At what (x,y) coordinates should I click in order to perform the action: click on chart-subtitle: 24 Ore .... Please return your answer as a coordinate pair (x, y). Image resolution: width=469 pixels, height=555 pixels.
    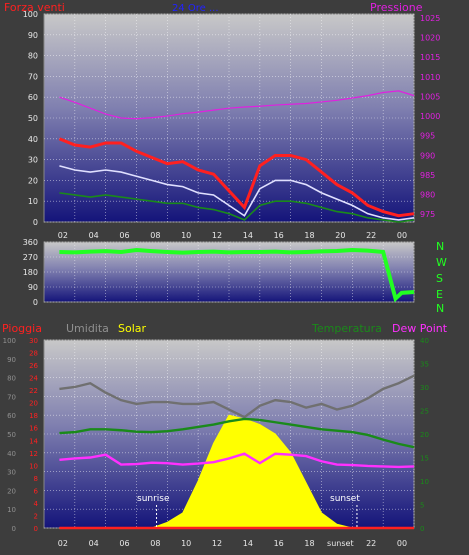
    Looking at the image, I should click on (195, 8).